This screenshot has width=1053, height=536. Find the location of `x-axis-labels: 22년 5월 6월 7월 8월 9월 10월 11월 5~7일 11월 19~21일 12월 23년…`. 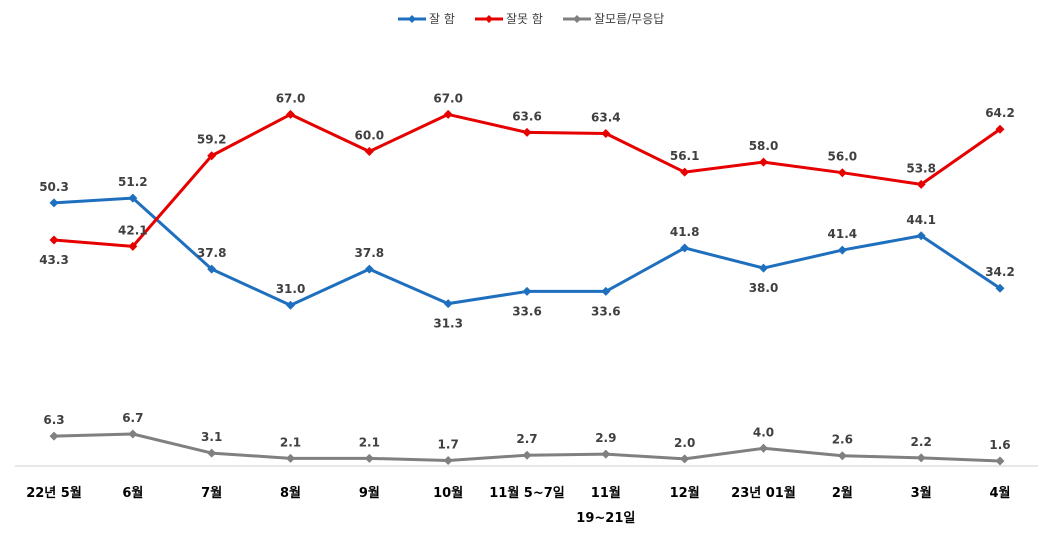

x-axis-labels: 22년 5월 6월 7월 8월 9월 10월 11월 5~7일 11월 19~21일 12월 23년… is located at coordinates (518, 505).